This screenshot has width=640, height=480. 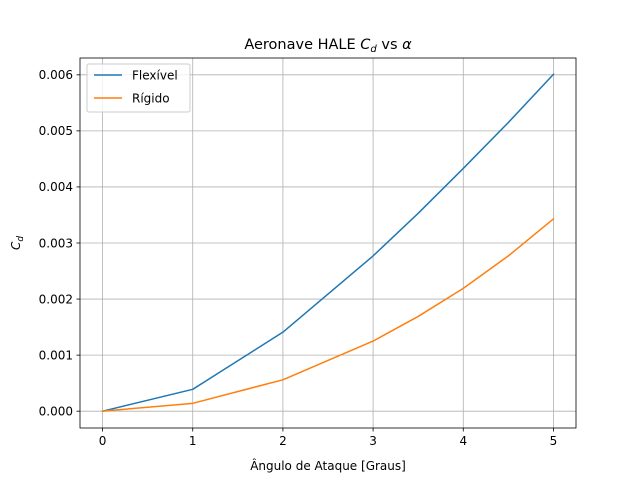 I want to click on y-tick-label: 0.006, so click(x=56, y=75).